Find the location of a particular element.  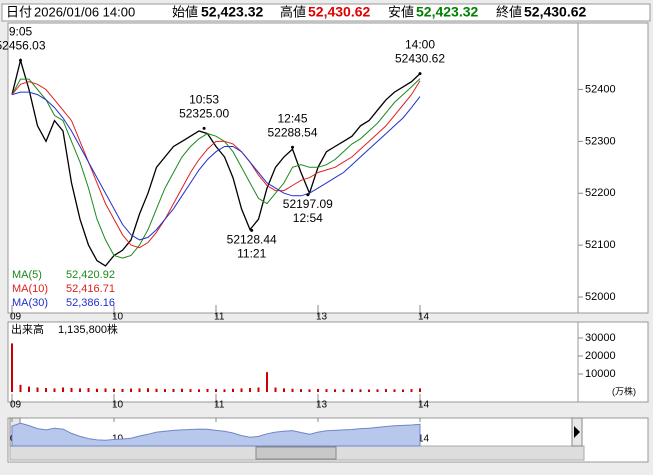

annotation-text: 12:45 is located at coordinates (292, 118).